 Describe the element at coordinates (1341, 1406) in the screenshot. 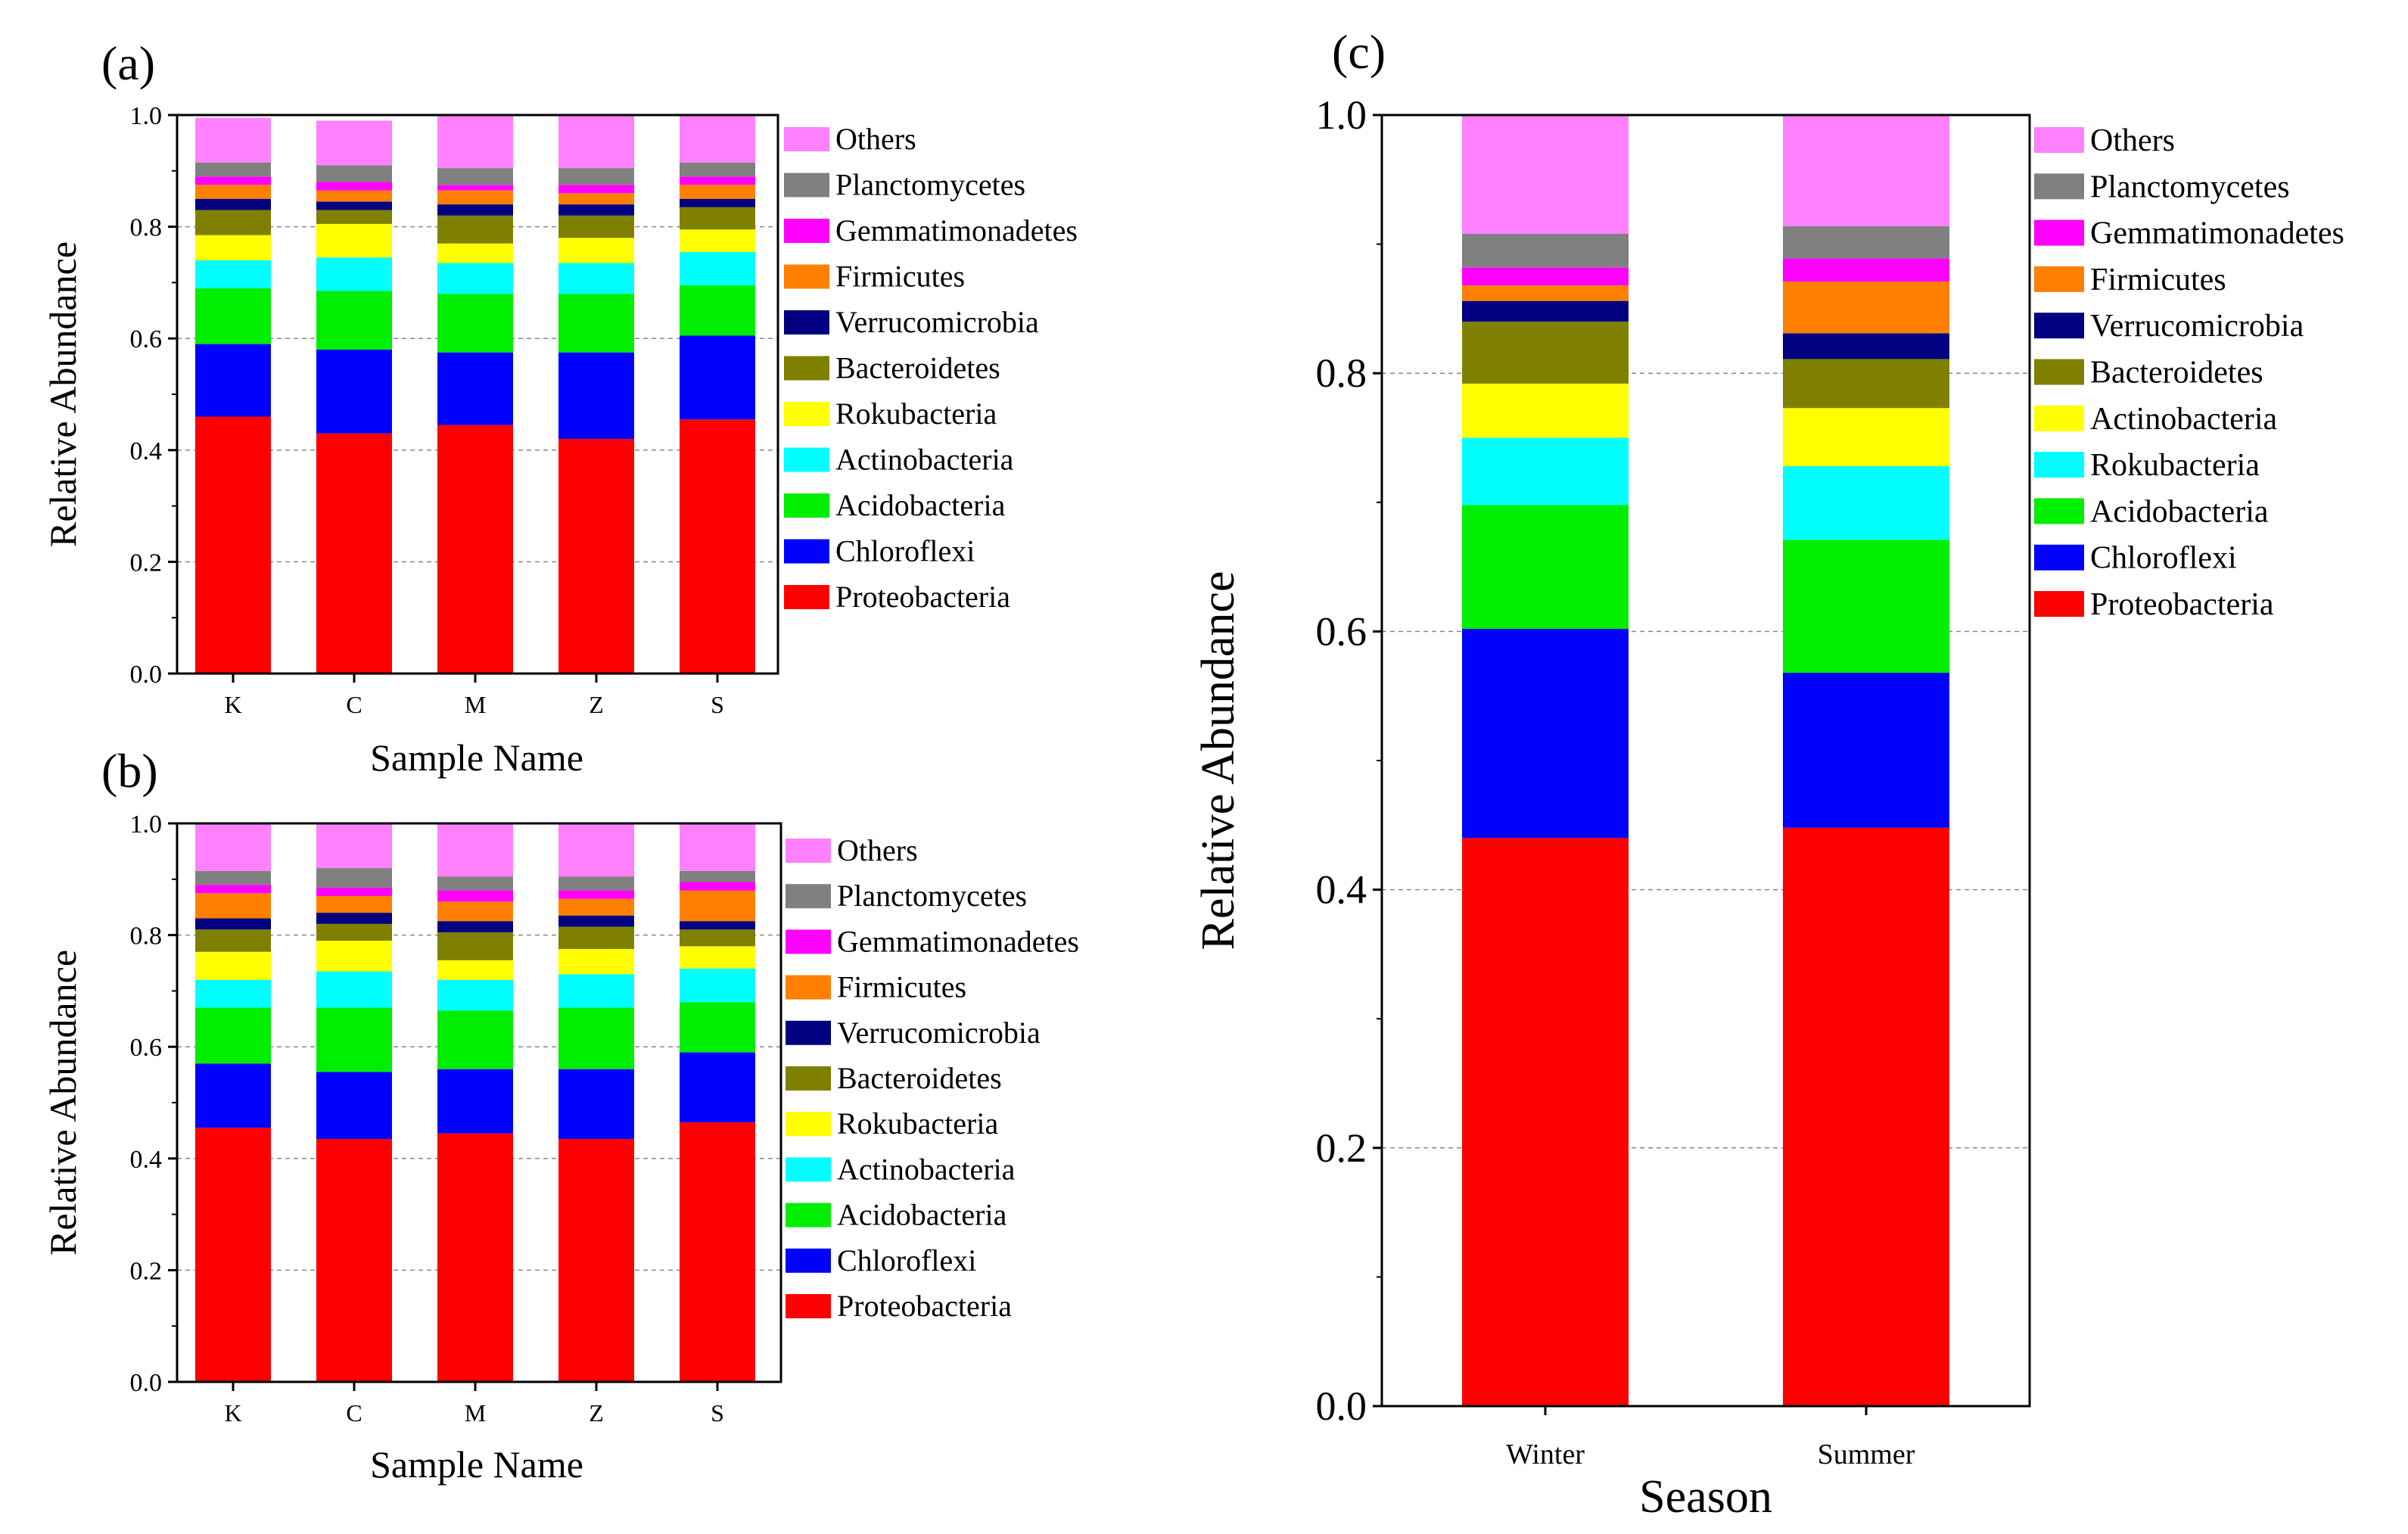

I see `y-tick-label: 0.0` at that location.